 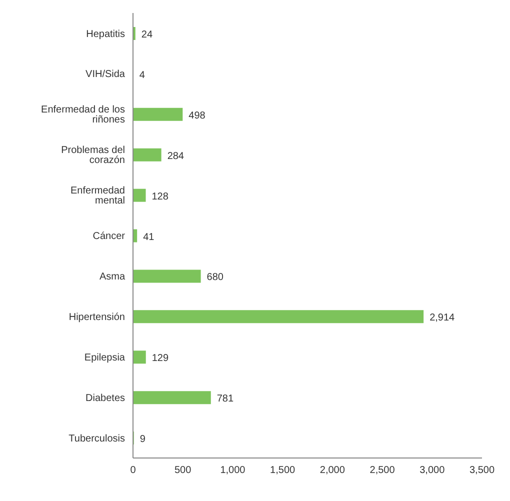 What do you see at coordinates (142, 75) in the screenshot?
I see `data-label: 4` at bounding box center [142, 75].